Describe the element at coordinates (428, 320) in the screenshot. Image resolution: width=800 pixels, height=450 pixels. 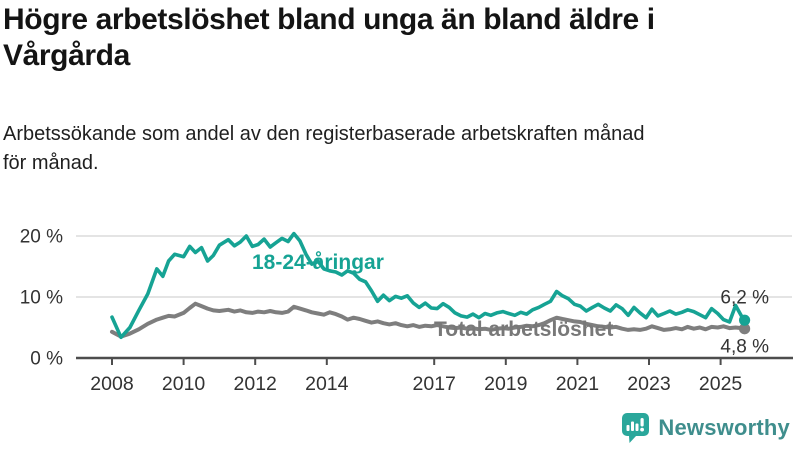
I see `series-line-total` at that location.